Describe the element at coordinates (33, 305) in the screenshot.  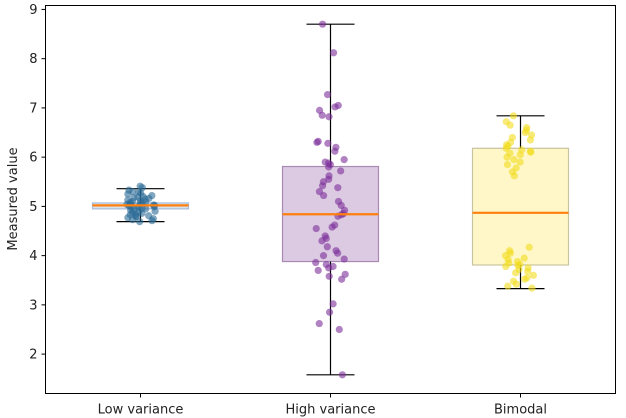
I see `y-tick-label: 3` at that location.